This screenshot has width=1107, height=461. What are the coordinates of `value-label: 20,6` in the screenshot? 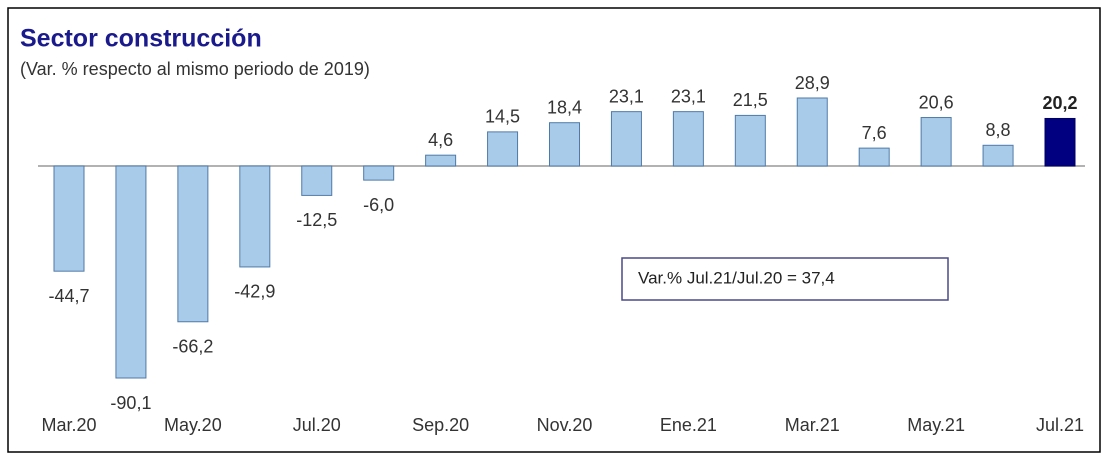 It's located at (936, 102).